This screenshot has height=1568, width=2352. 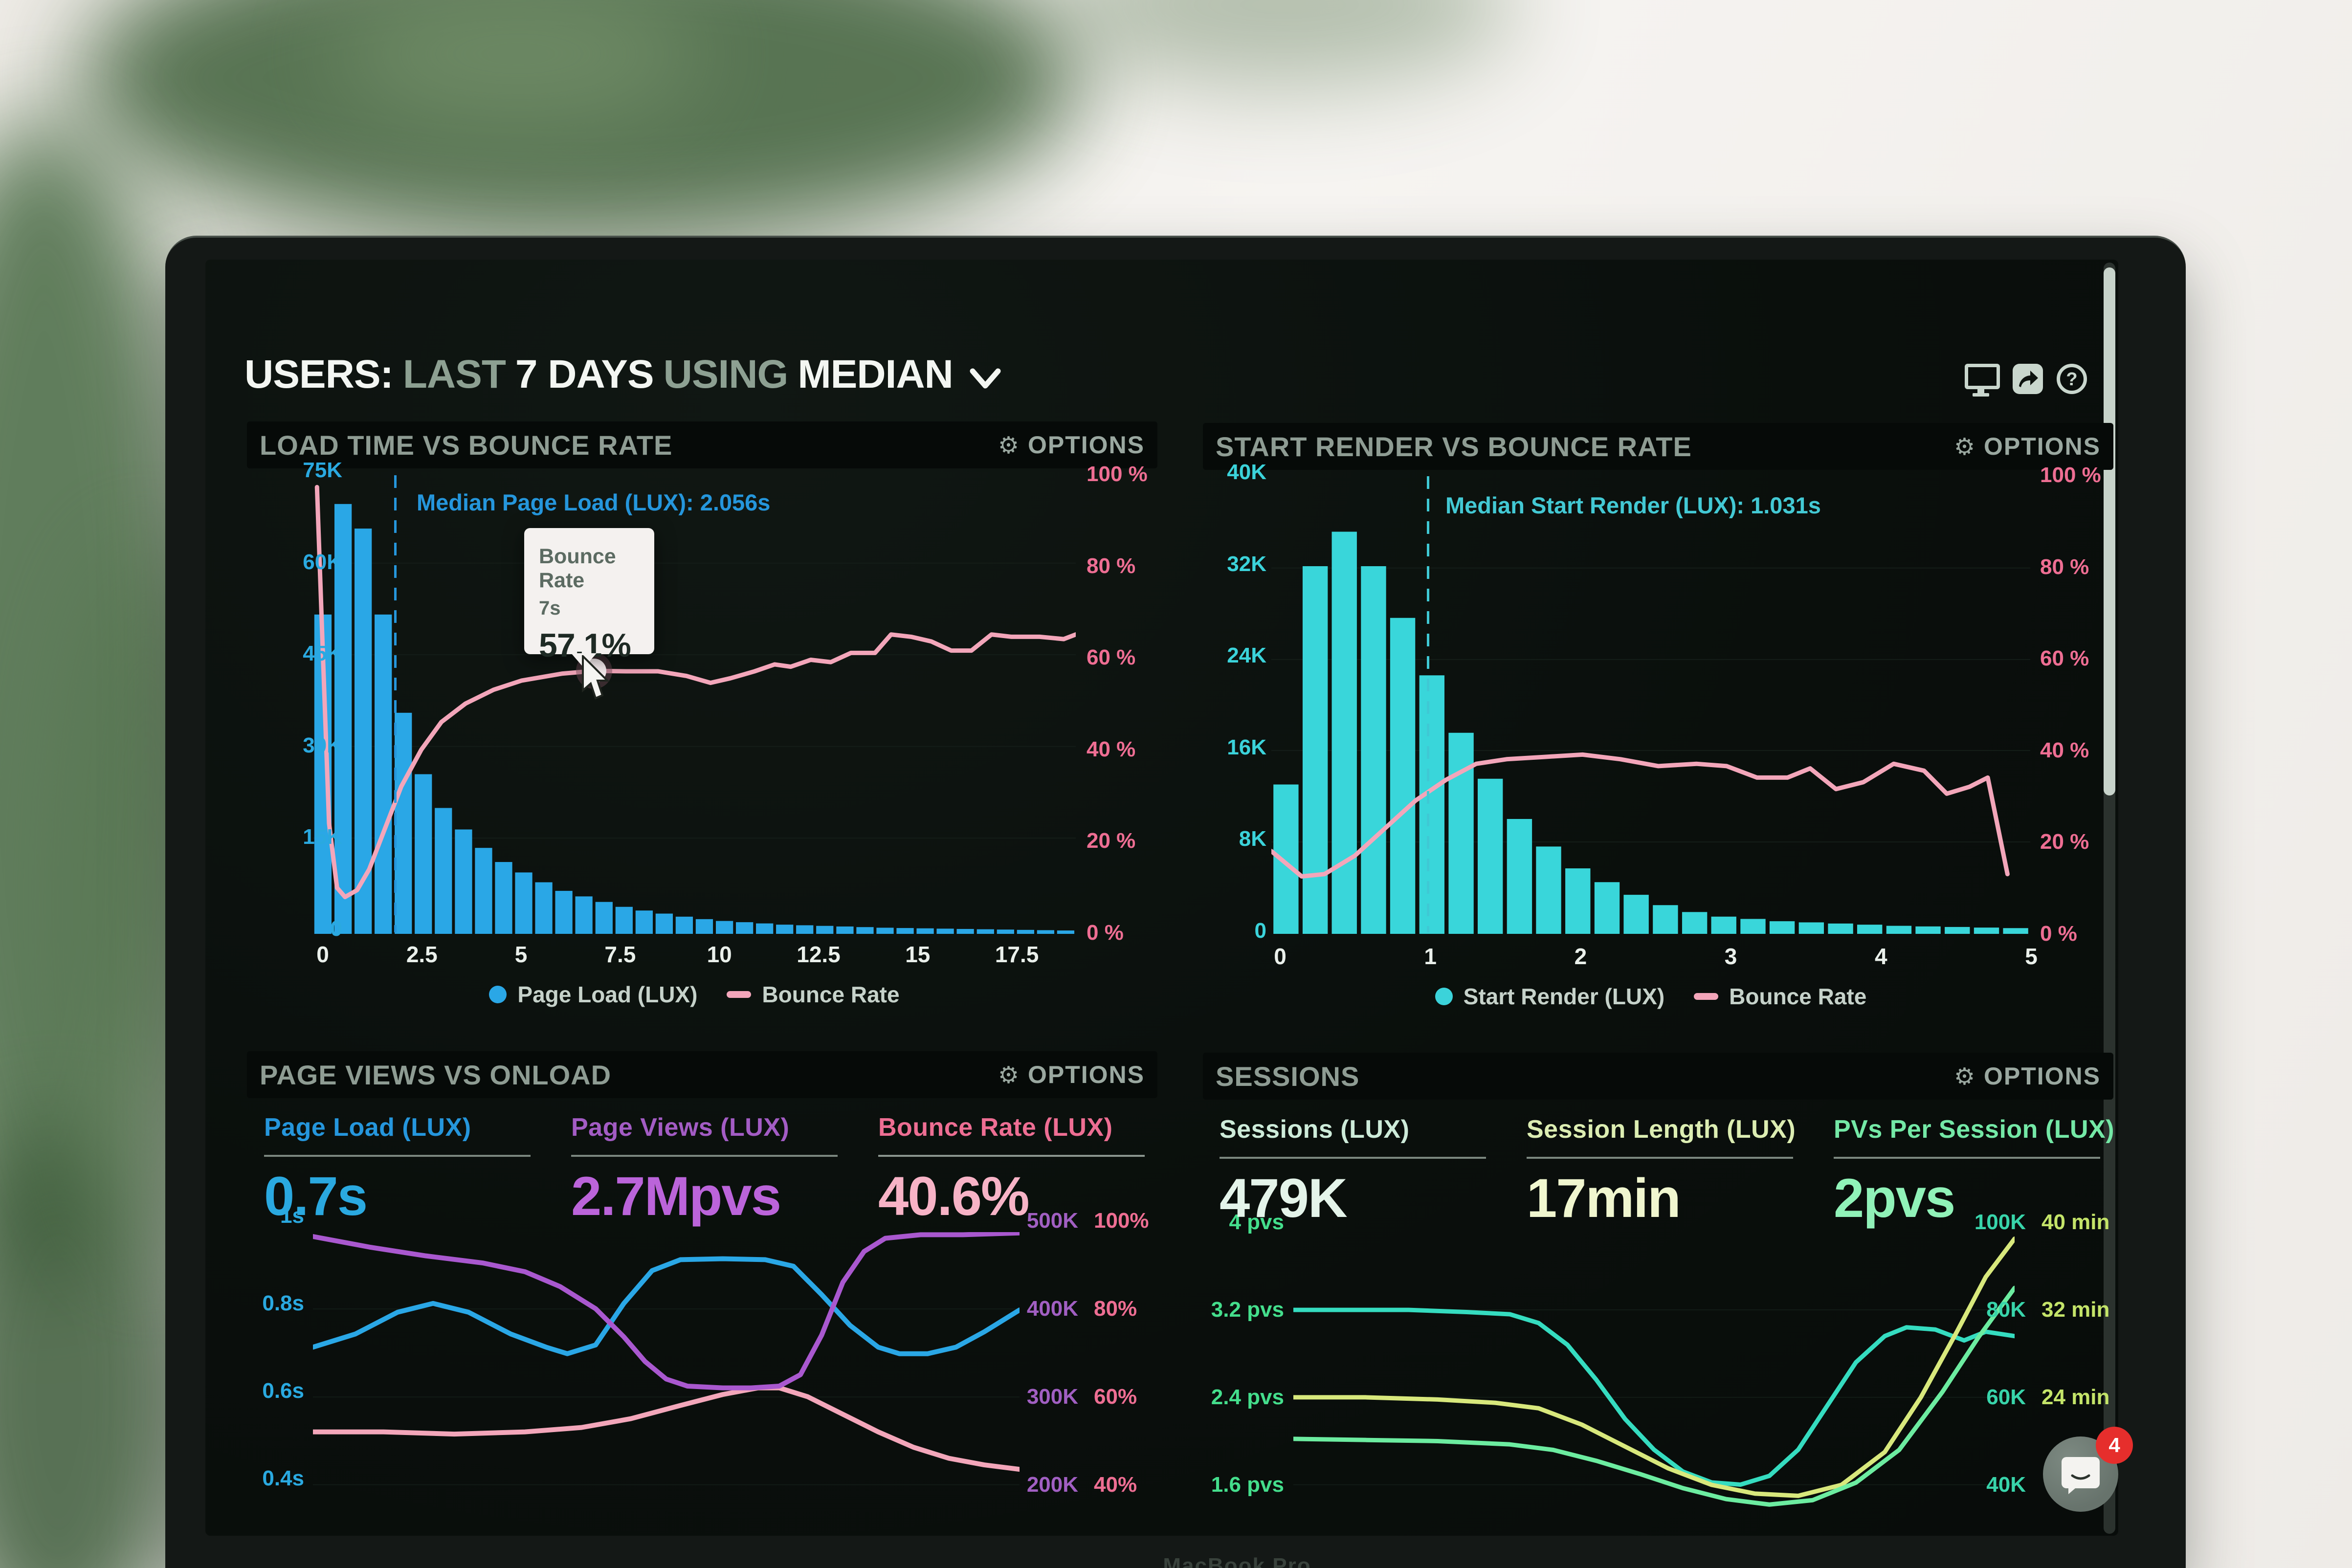 I want to click on legend: Page Load (LUX) Bounce Rate, so click(x=695, y=994).